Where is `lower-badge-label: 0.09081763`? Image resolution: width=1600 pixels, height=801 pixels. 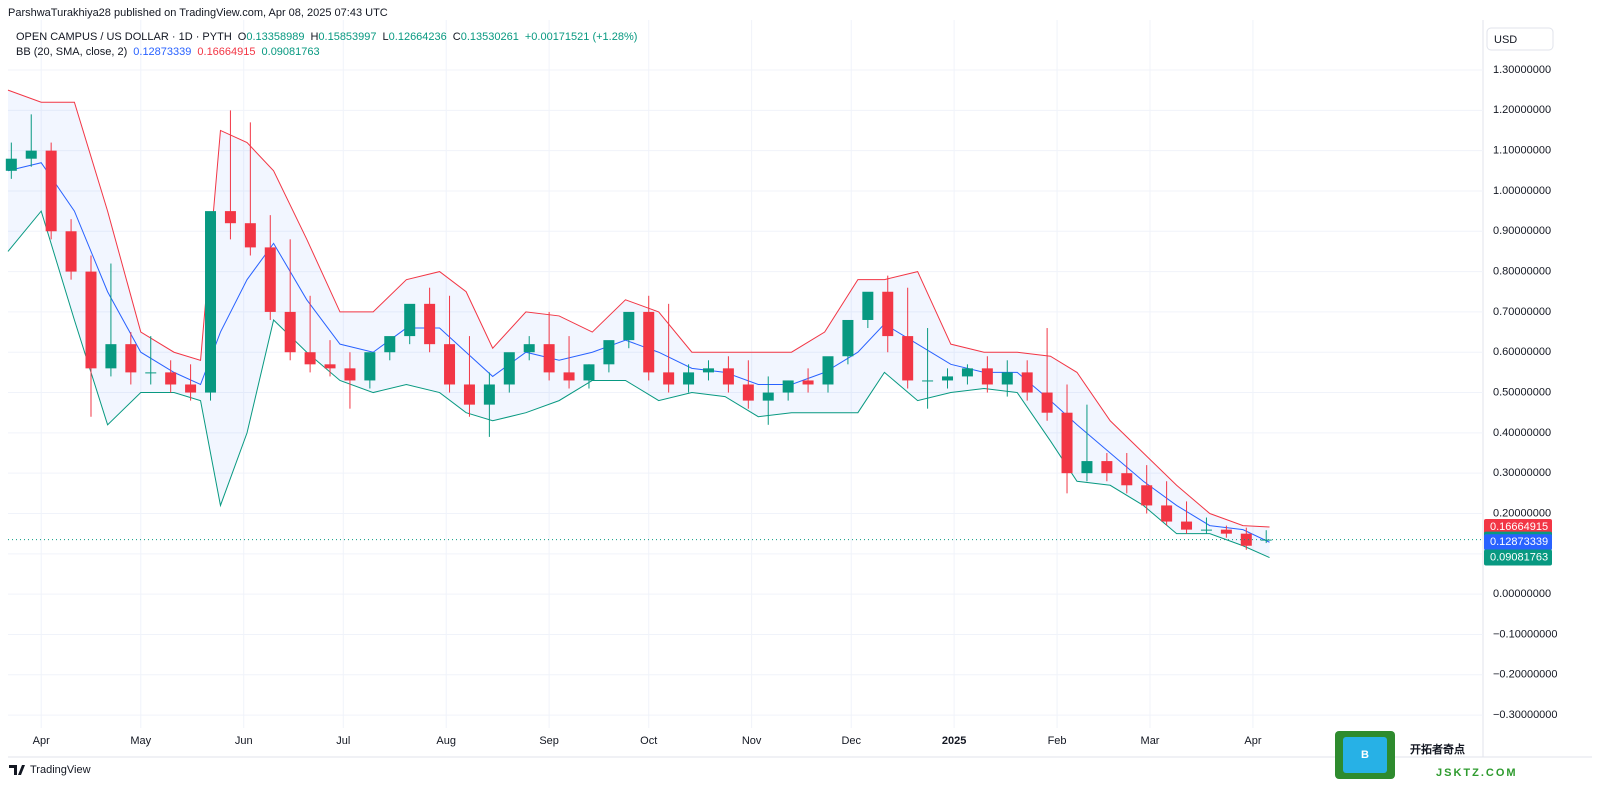 lower-badge-label: 0.09081763 is located at coordinates (1519, 557).